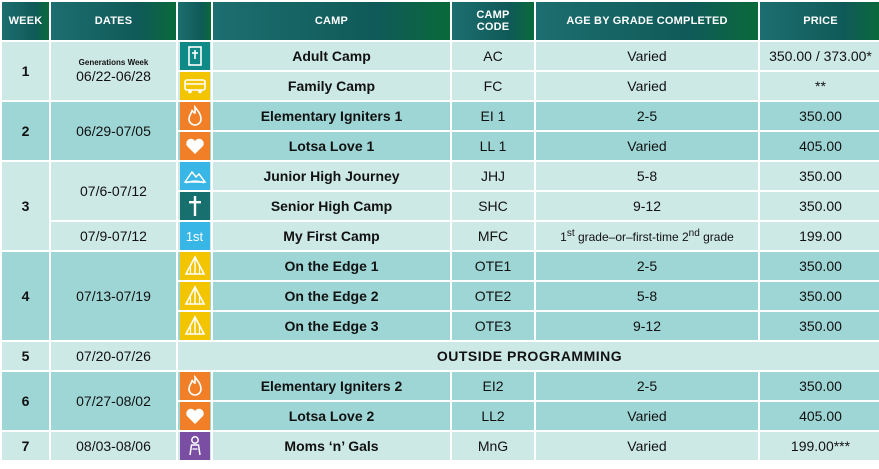  Describe the element at coordinates (819, 56) in the screenshot. I see `camp-price: 350.00 / 373.00*` at that location.